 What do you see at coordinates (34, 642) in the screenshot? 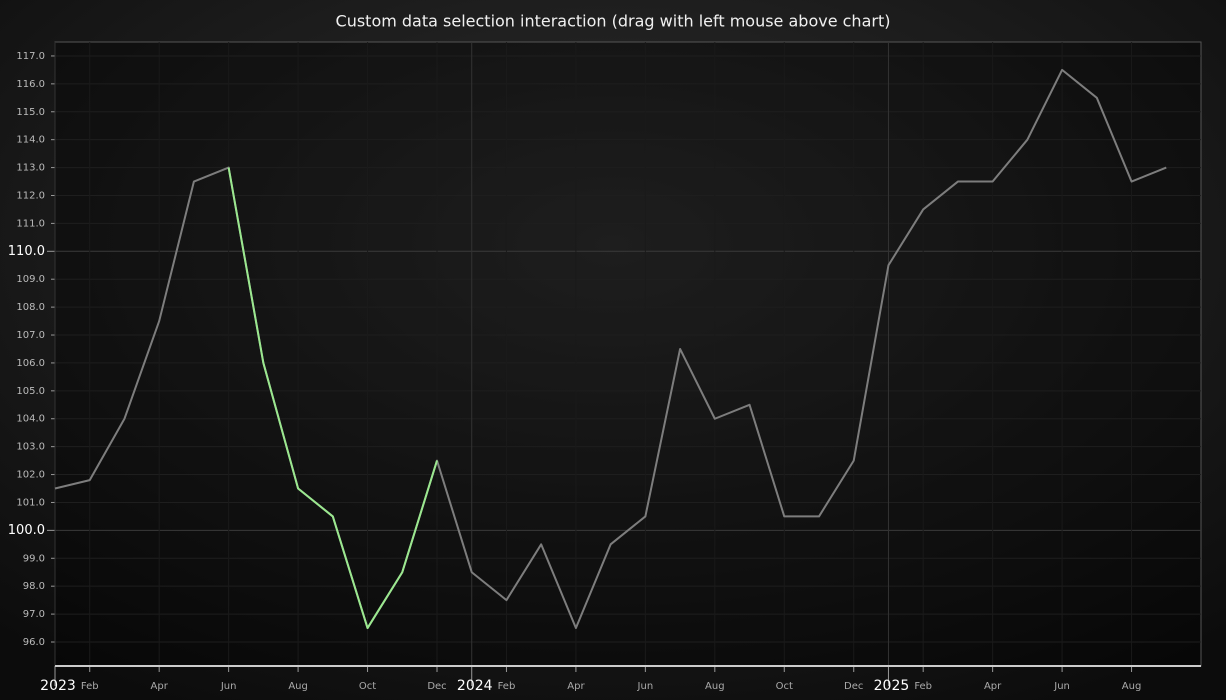
I see `y-tick-label: 96.0` at bounding box center [34, 642].